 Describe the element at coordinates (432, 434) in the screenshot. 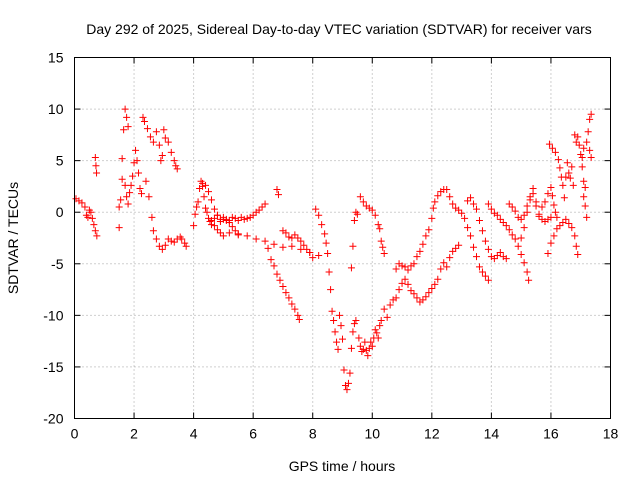

I see `x-tick-label: 12` at that location.